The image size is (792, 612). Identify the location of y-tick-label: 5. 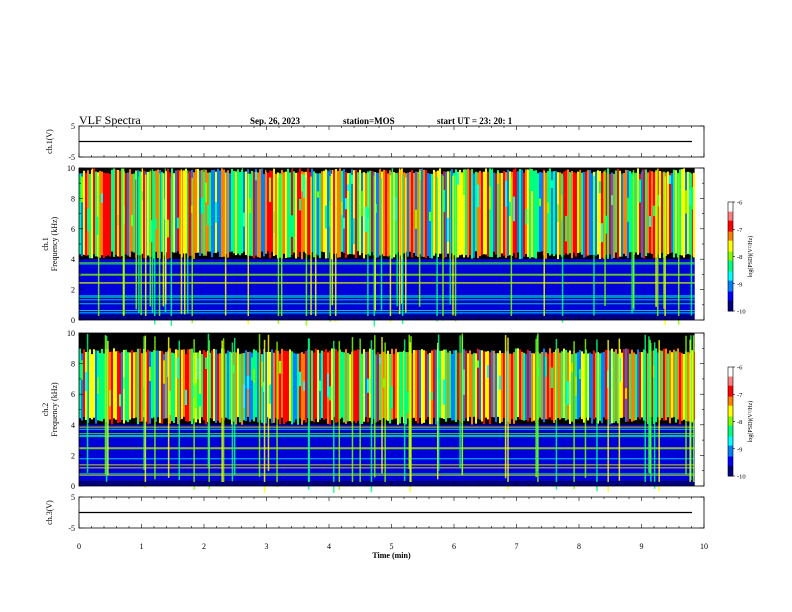
(73, 126).